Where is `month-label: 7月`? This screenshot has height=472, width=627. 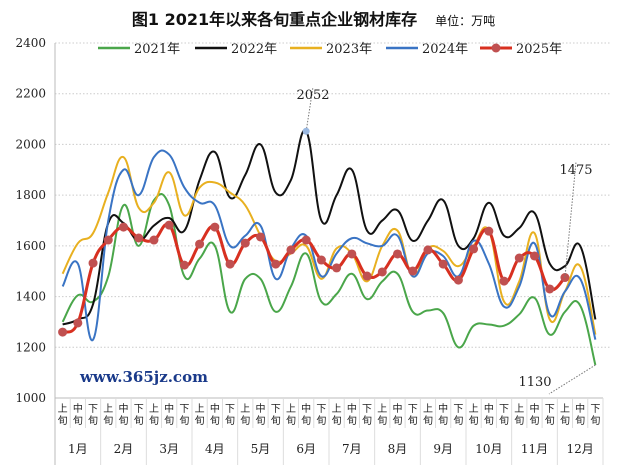
month-label: 7月 is located at coordinates (352, 449).